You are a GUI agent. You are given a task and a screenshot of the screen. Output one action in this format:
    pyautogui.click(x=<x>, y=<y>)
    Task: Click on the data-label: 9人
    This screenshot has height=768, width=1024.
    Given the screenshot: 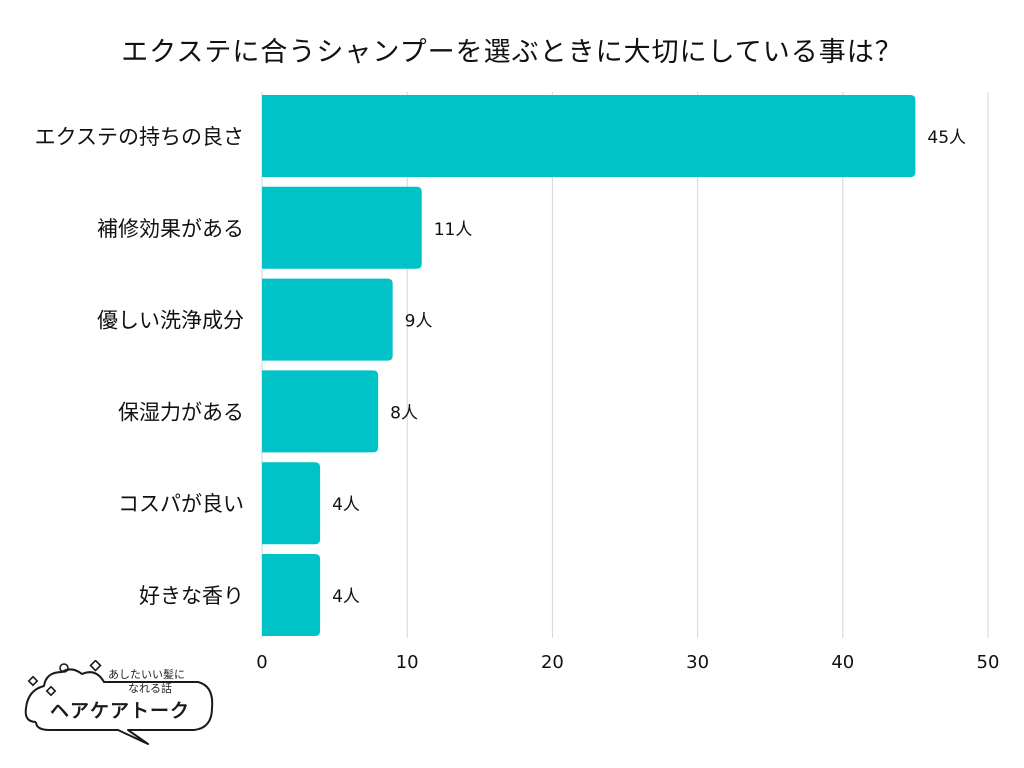 What is the action you would take?
    pyautogui.click(x=419, y=322)
    